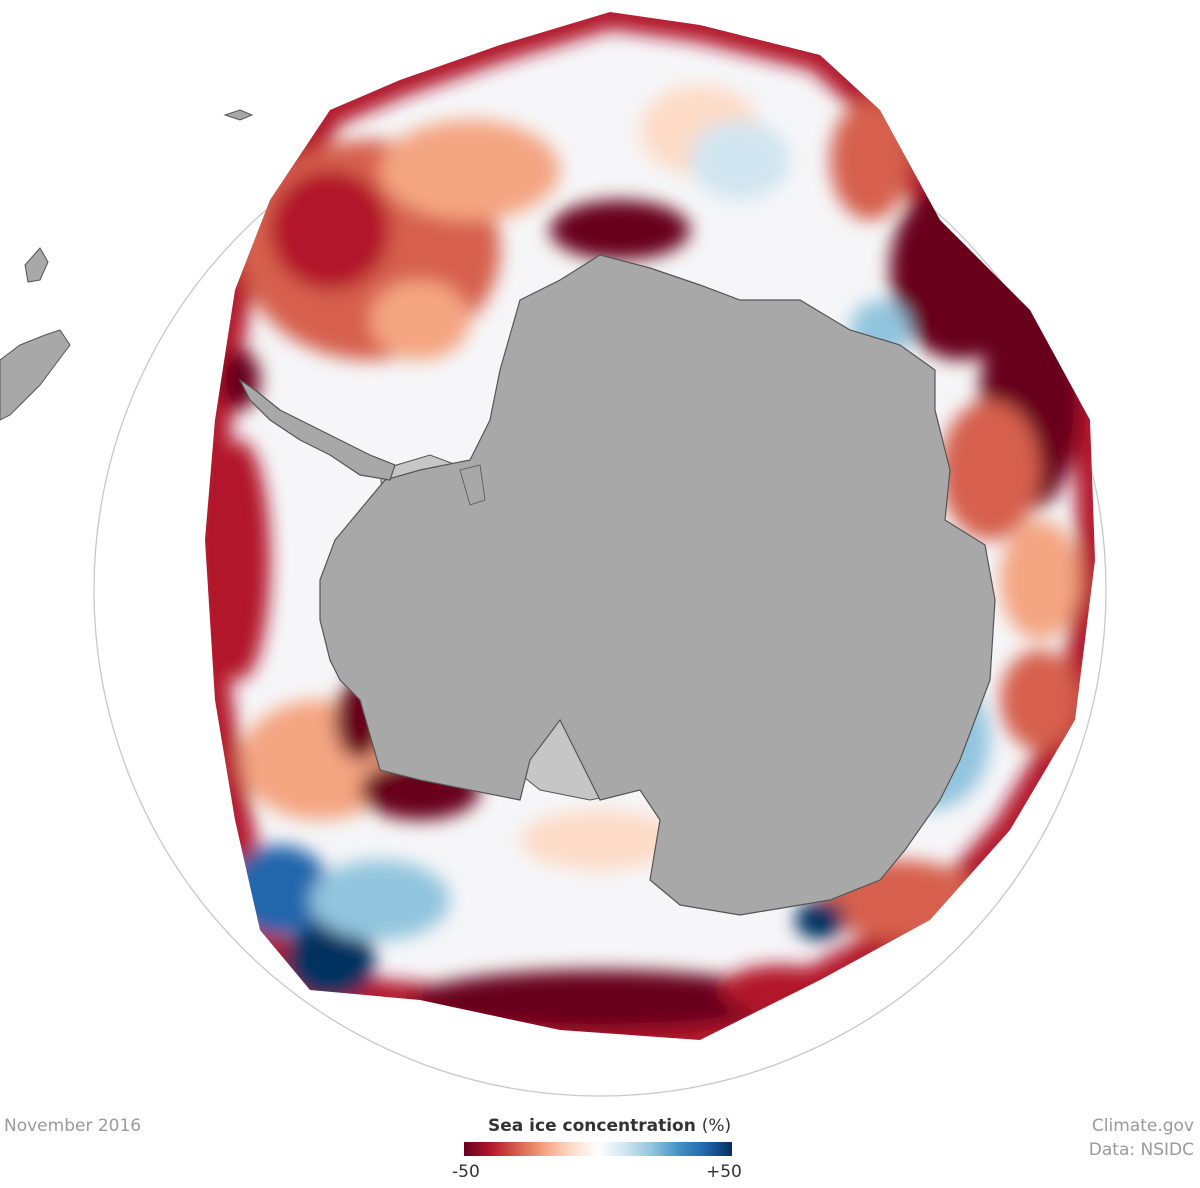  I want to click on date-label: November 2016, so click(73, 1126).